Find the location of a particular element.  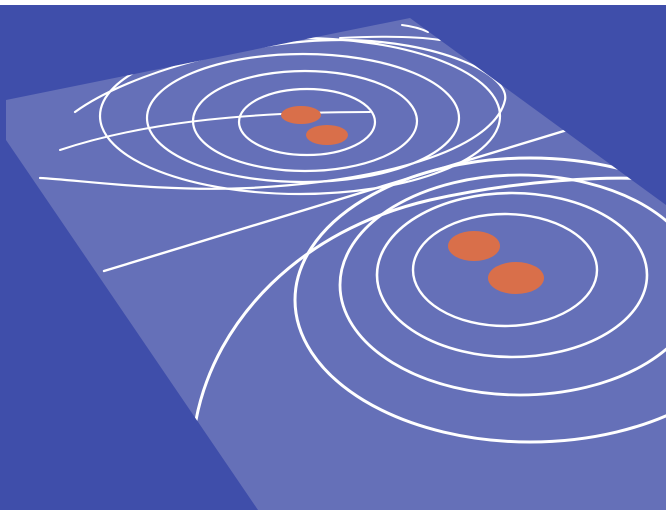

lower-charge-pair is located at coordinates (496, 262).